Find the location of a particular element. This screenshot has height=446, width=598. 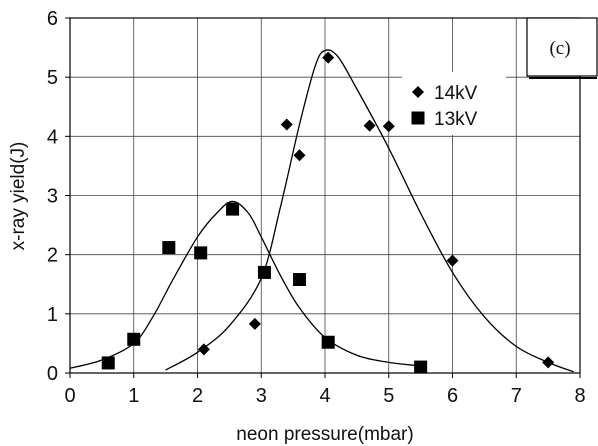

panel-label-box is located at coordinates (562, 47).